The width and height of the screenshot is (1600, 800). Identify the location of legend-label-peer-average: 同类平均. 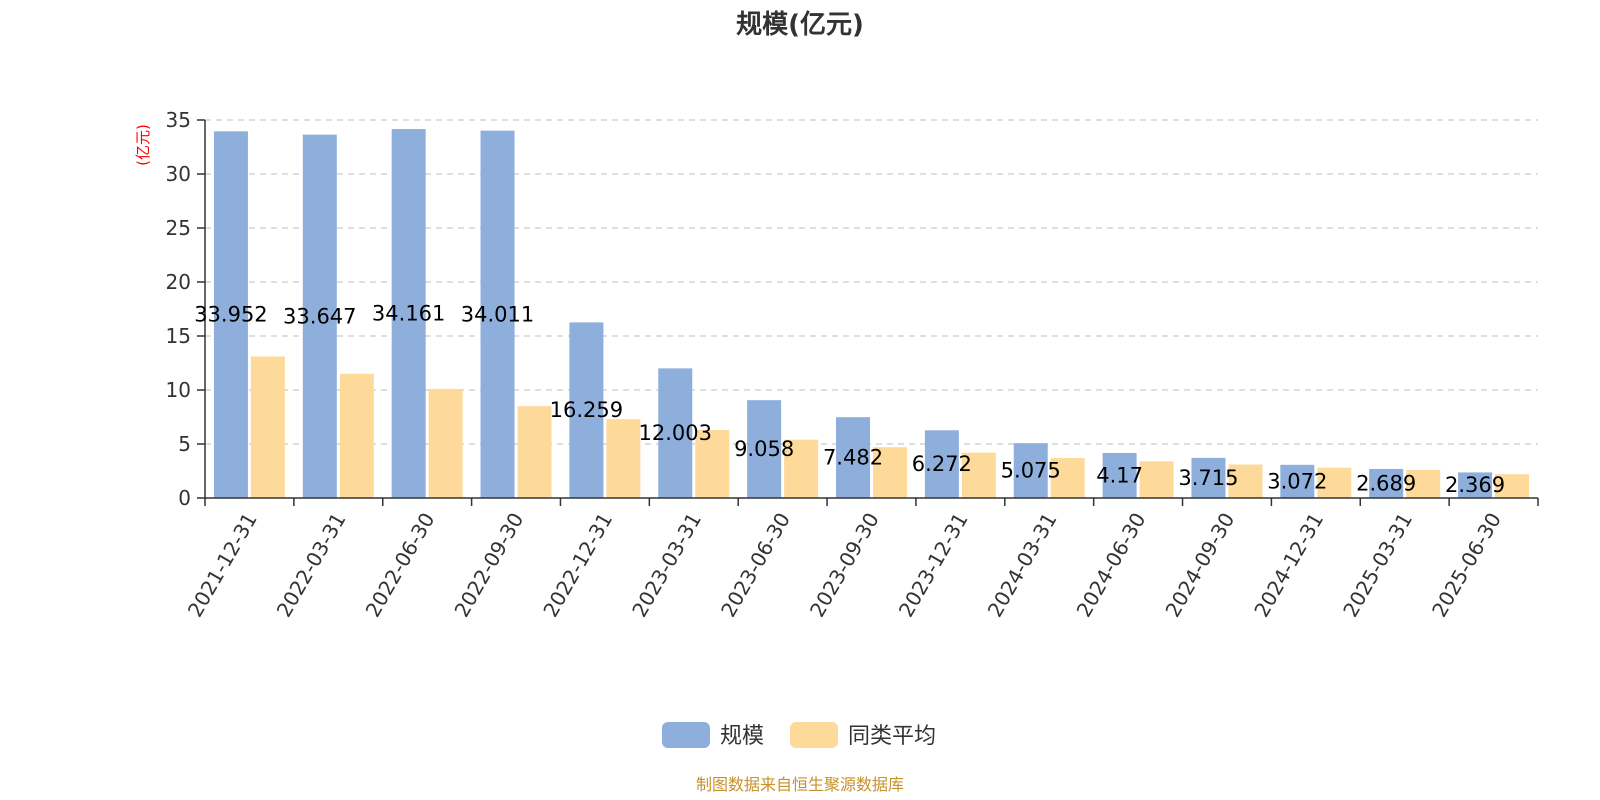
(892, 736).